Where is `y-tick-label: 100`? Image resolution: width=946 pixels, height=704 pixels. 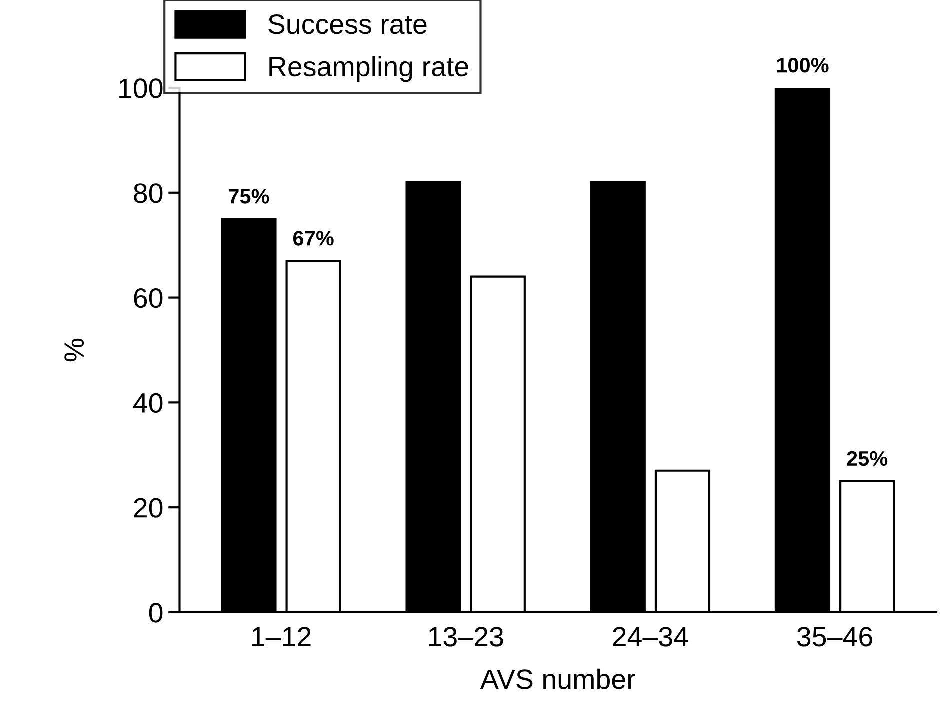 y-tick-label: 100 is located at coordinates (141, 88).